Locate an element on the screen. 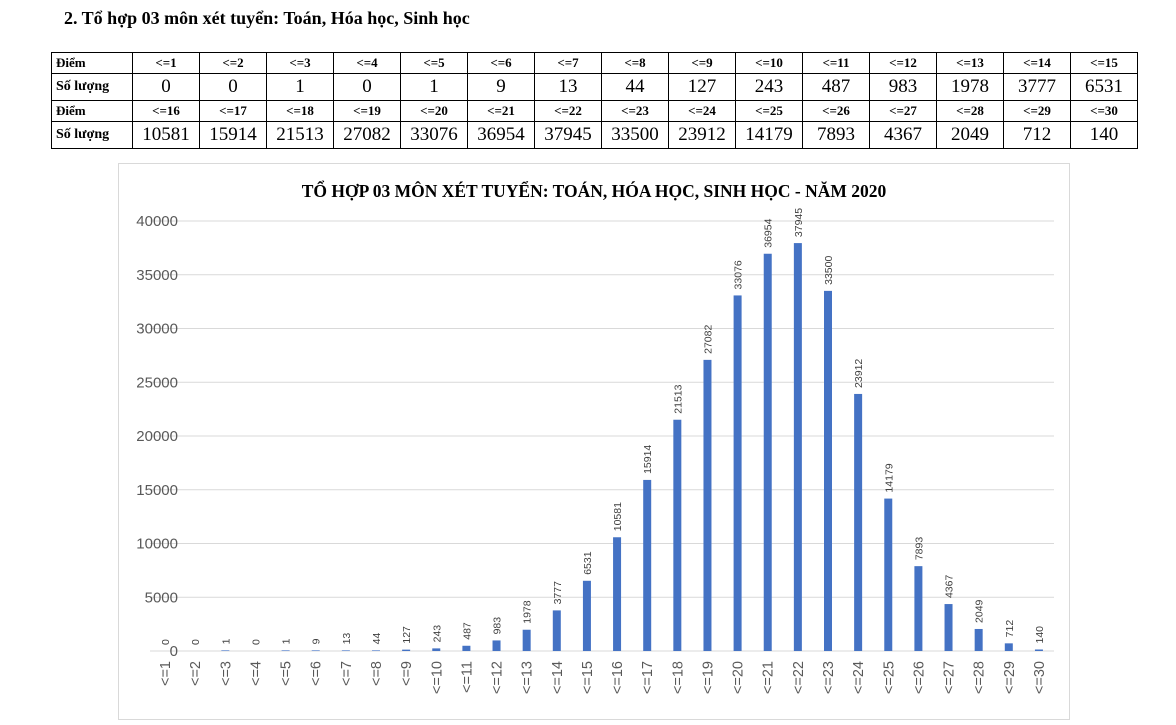 This screenshot has height=725, width=1176. x-tick-label: <=4 is located at coordinates (256, 673).